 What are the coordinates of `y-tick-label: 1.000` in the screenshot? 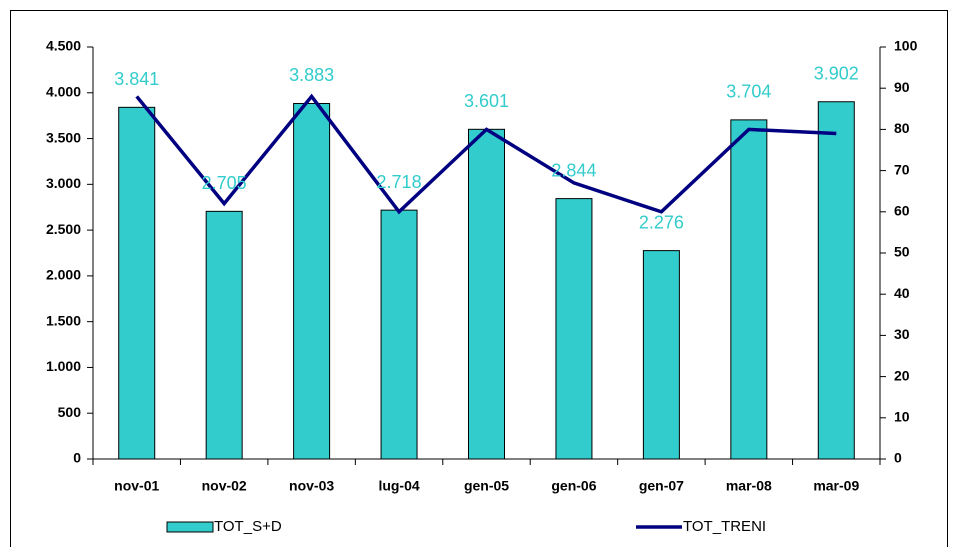 It's located at (63, 366).